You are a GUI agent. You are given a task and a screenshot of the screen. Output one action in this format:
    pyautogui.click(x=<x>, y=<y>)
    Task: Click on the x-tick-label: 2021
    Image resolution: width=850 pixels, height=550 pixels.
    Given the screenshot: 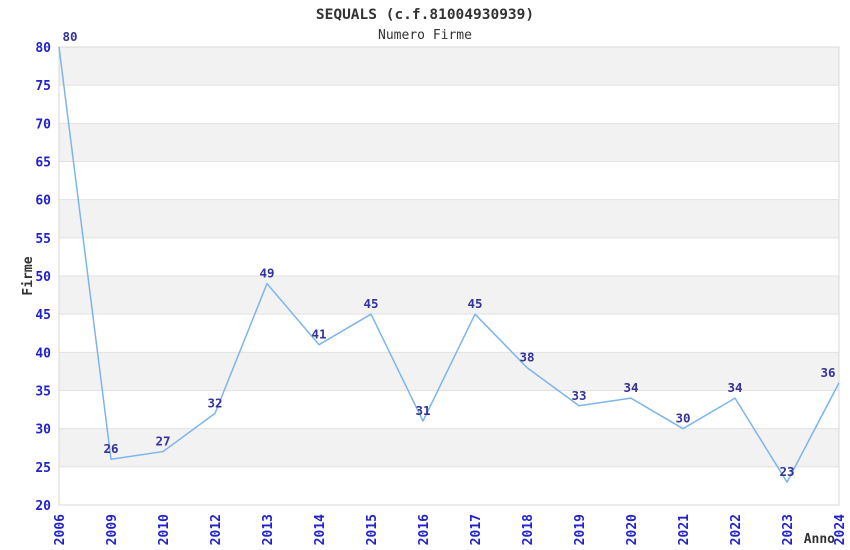 What is the action you would take?
    pyautogui.click(x=684, y=529)
    